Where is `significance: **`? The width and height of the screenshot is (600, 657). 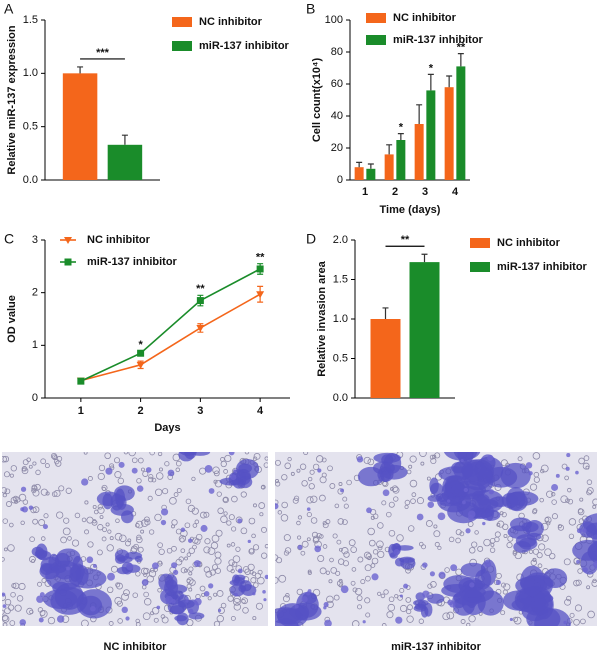
significance: ** is located at coordinates (260, 258).